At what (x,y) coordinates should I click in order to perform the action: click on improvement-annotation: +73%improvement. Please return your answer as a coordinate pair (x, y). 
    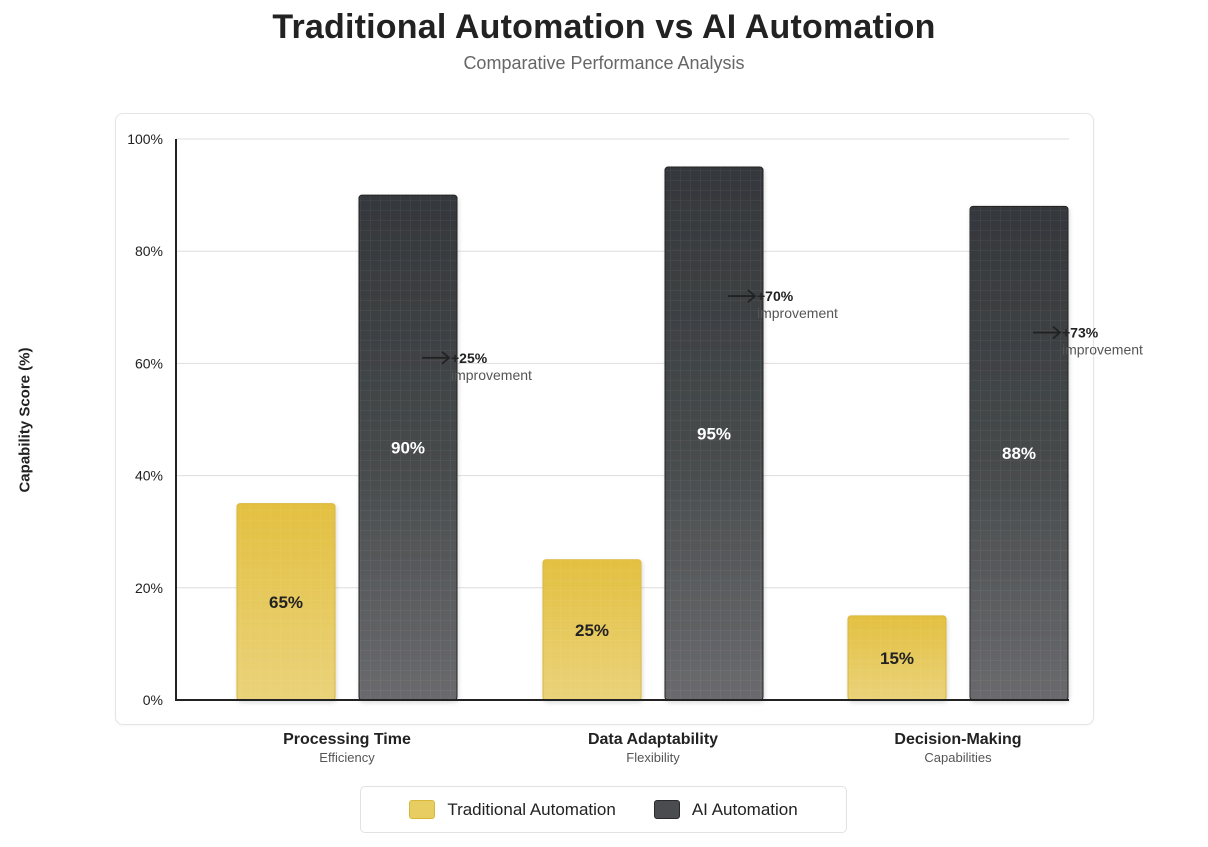
    Looking at the image, I should click on (1088, 341).